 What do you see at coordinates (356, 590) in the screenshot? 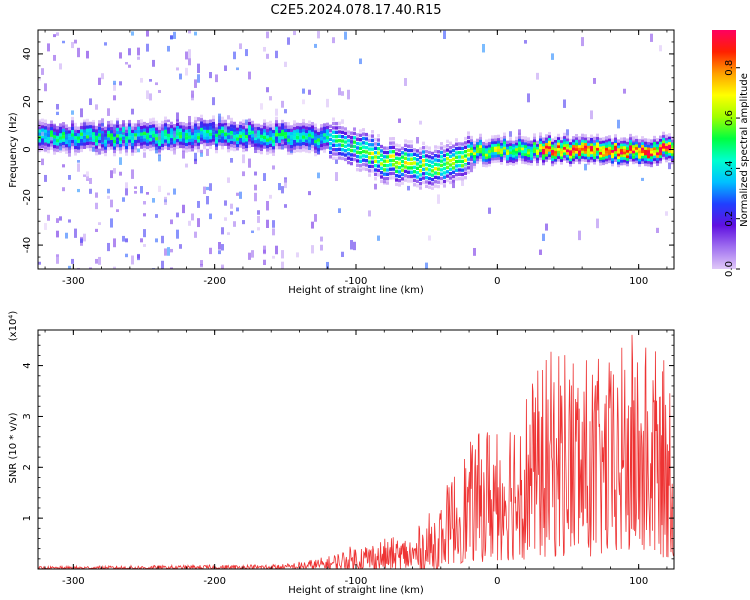
I see `snr-x-label: Height of straight line (km)` at bounding box center [356, 590].